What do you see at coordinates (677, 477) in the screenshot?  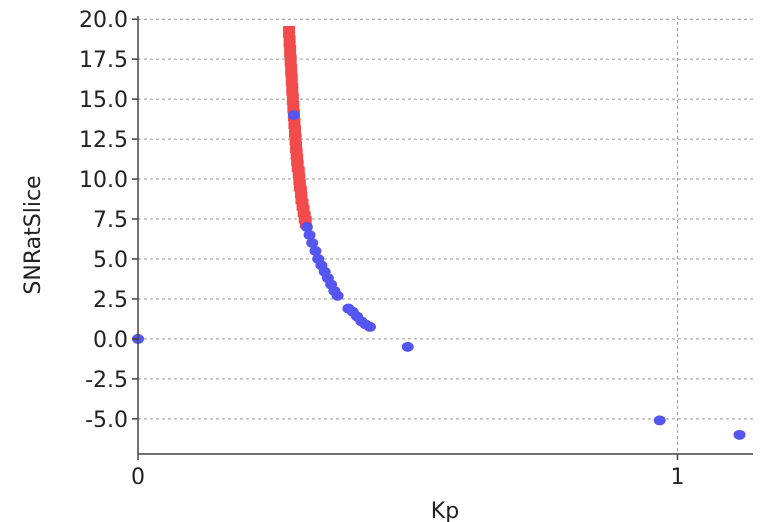 I see `x-tick-label: 1` at bounding box center [677, 477].